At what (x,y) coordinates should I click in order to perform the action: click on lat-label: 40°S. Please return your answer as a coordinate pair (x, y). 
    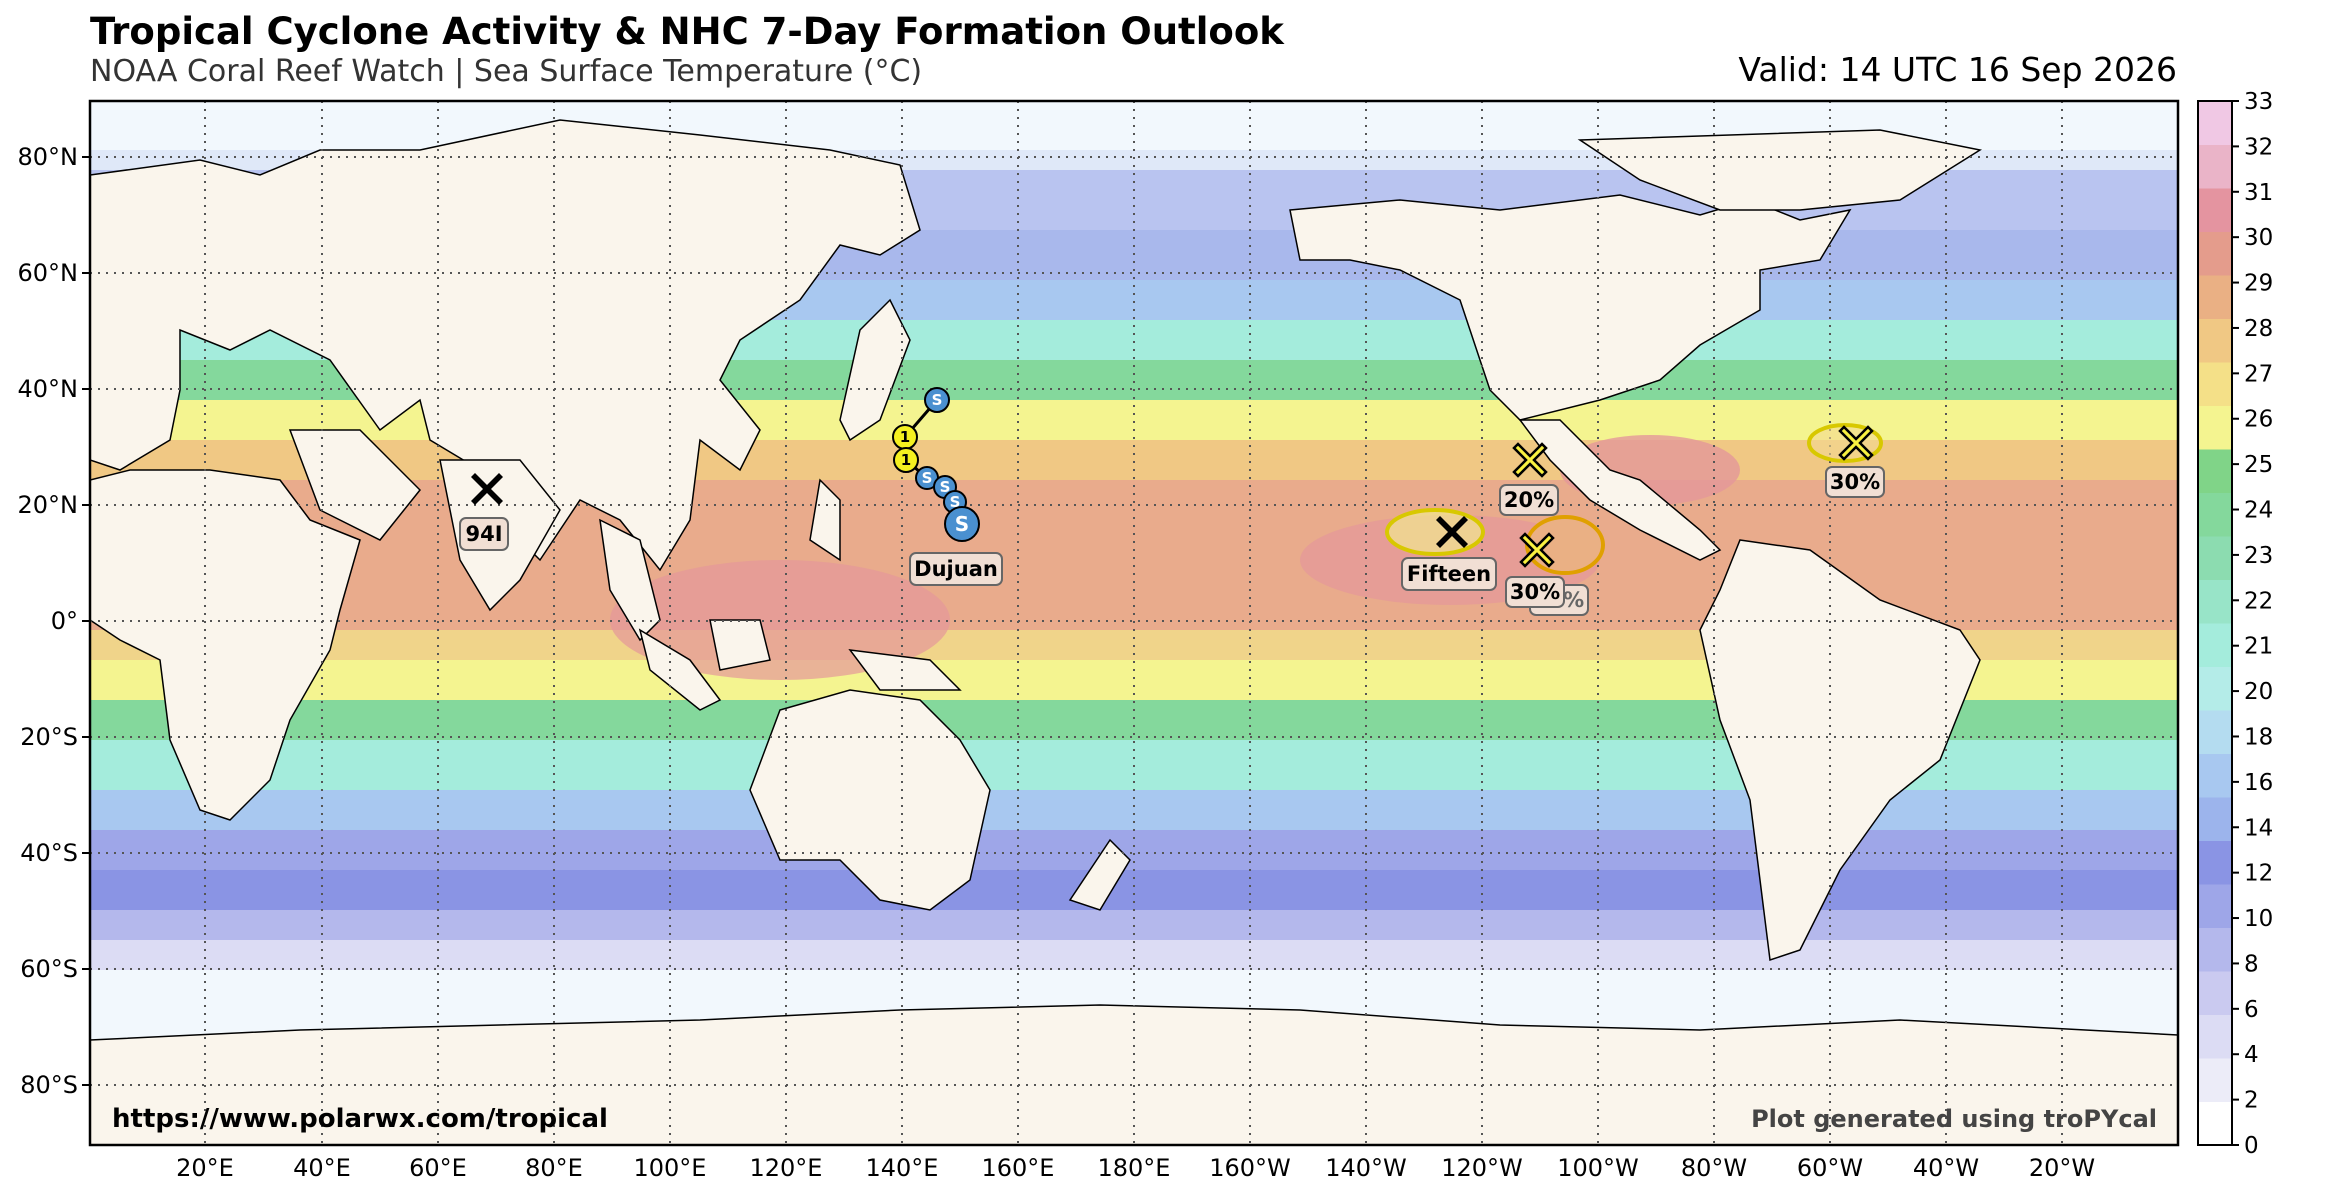
    Looking at the image, I should click on (49, 853).